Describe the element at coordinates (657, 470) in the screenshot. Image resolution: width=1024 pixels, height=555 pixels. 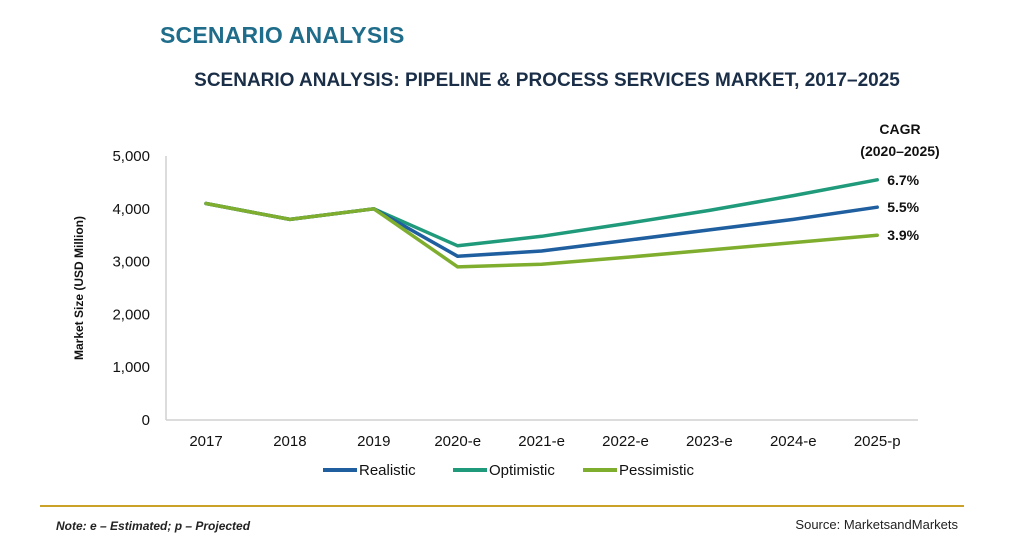
I see `legend-label-pessimistic: Pessimistic` at that location.